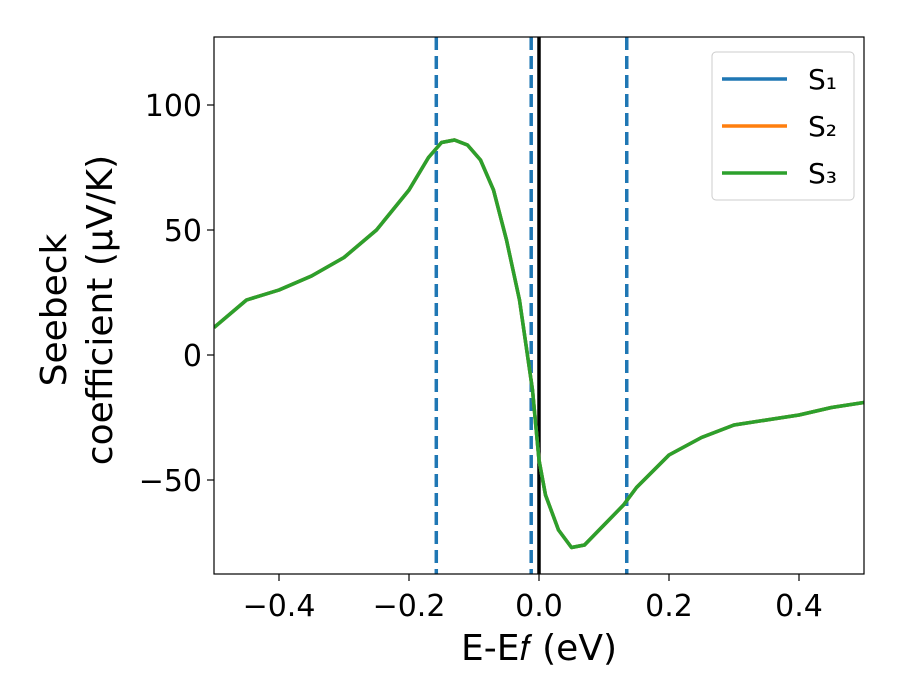 This screenshot has width=900, height=700. What do you see at coordinates (799, 606) in the screenshot?
I see `x-tick-label: 0.4` at bounding box center [799, 606].